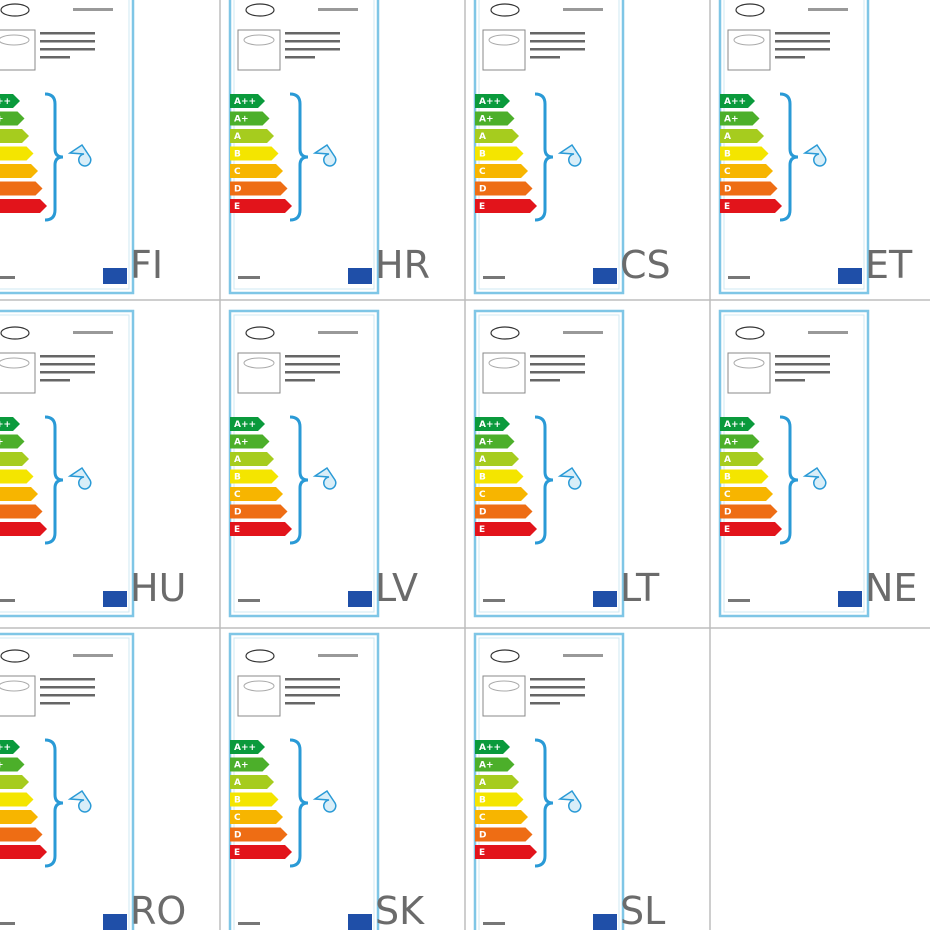 This screenshot has height=930, width=930. What do you see at coordinates (640, 588) in the screenshot?
I see `country-code: LT` at bounding box center [640, 588].